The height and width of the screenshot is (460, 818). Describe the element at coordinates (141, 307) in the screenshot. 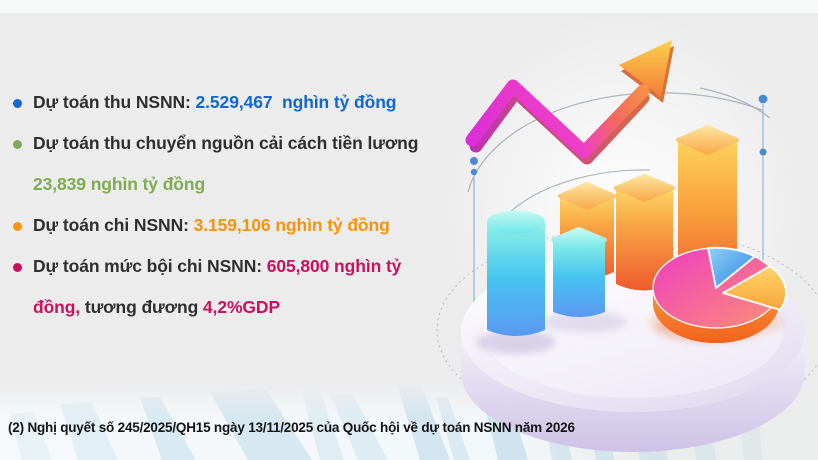

I see `deficit-connector: tương đương` at that location.